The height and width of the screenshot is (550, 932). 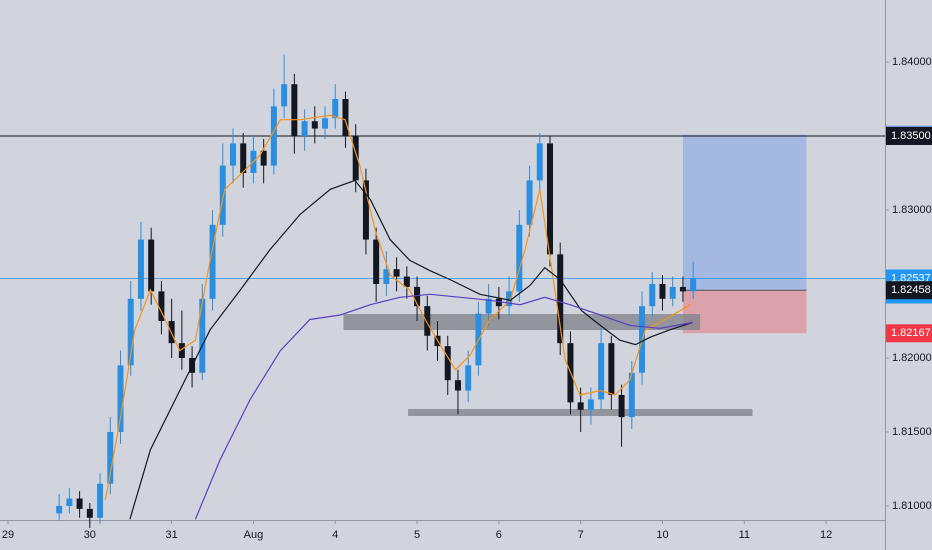 What do you see at coordinates (335, 535) in the screenshot?
I see `x-tick-label: 4` at bounding box center [335, 535].